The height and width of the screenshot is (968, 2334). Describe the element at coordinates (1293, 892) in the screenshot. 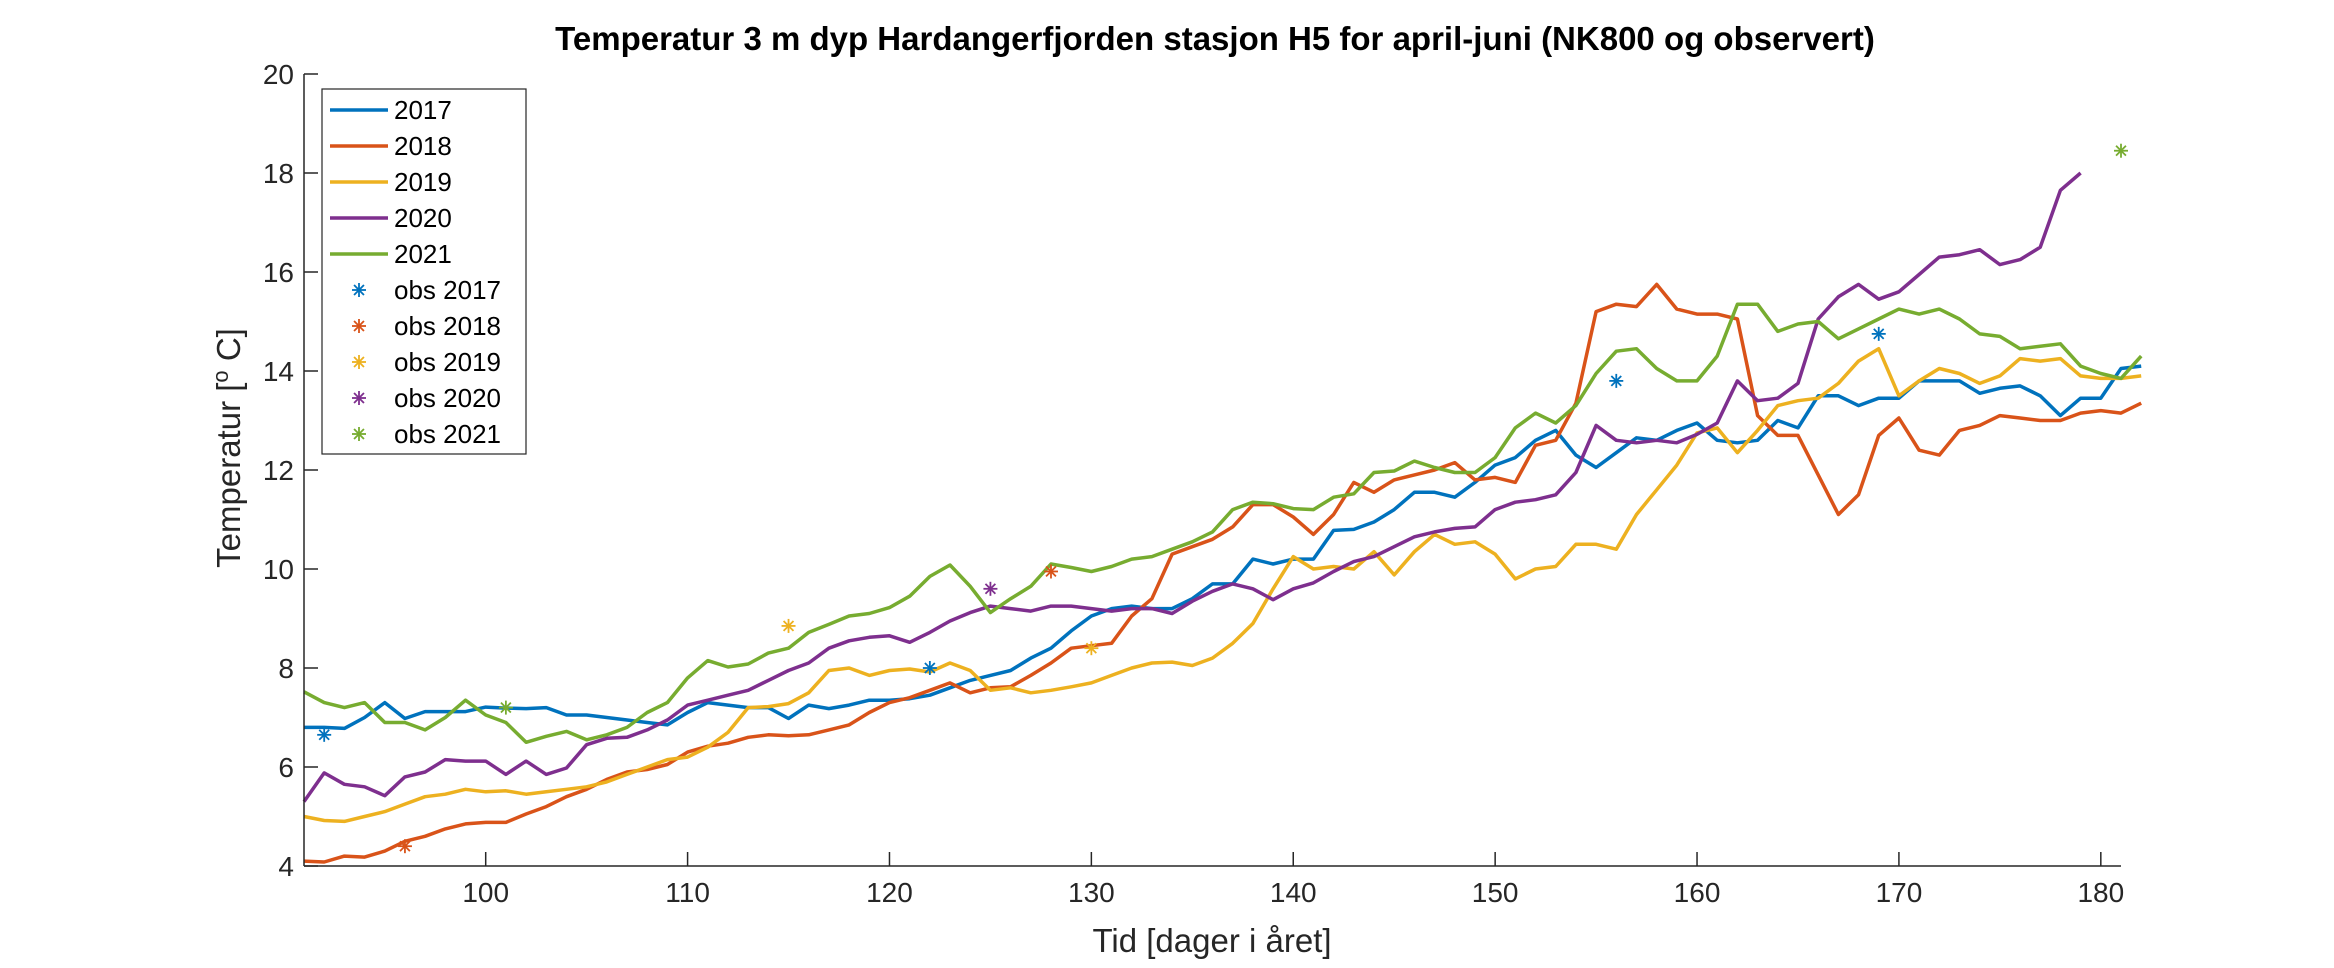

I see `x-tick-label: 140` at that location.